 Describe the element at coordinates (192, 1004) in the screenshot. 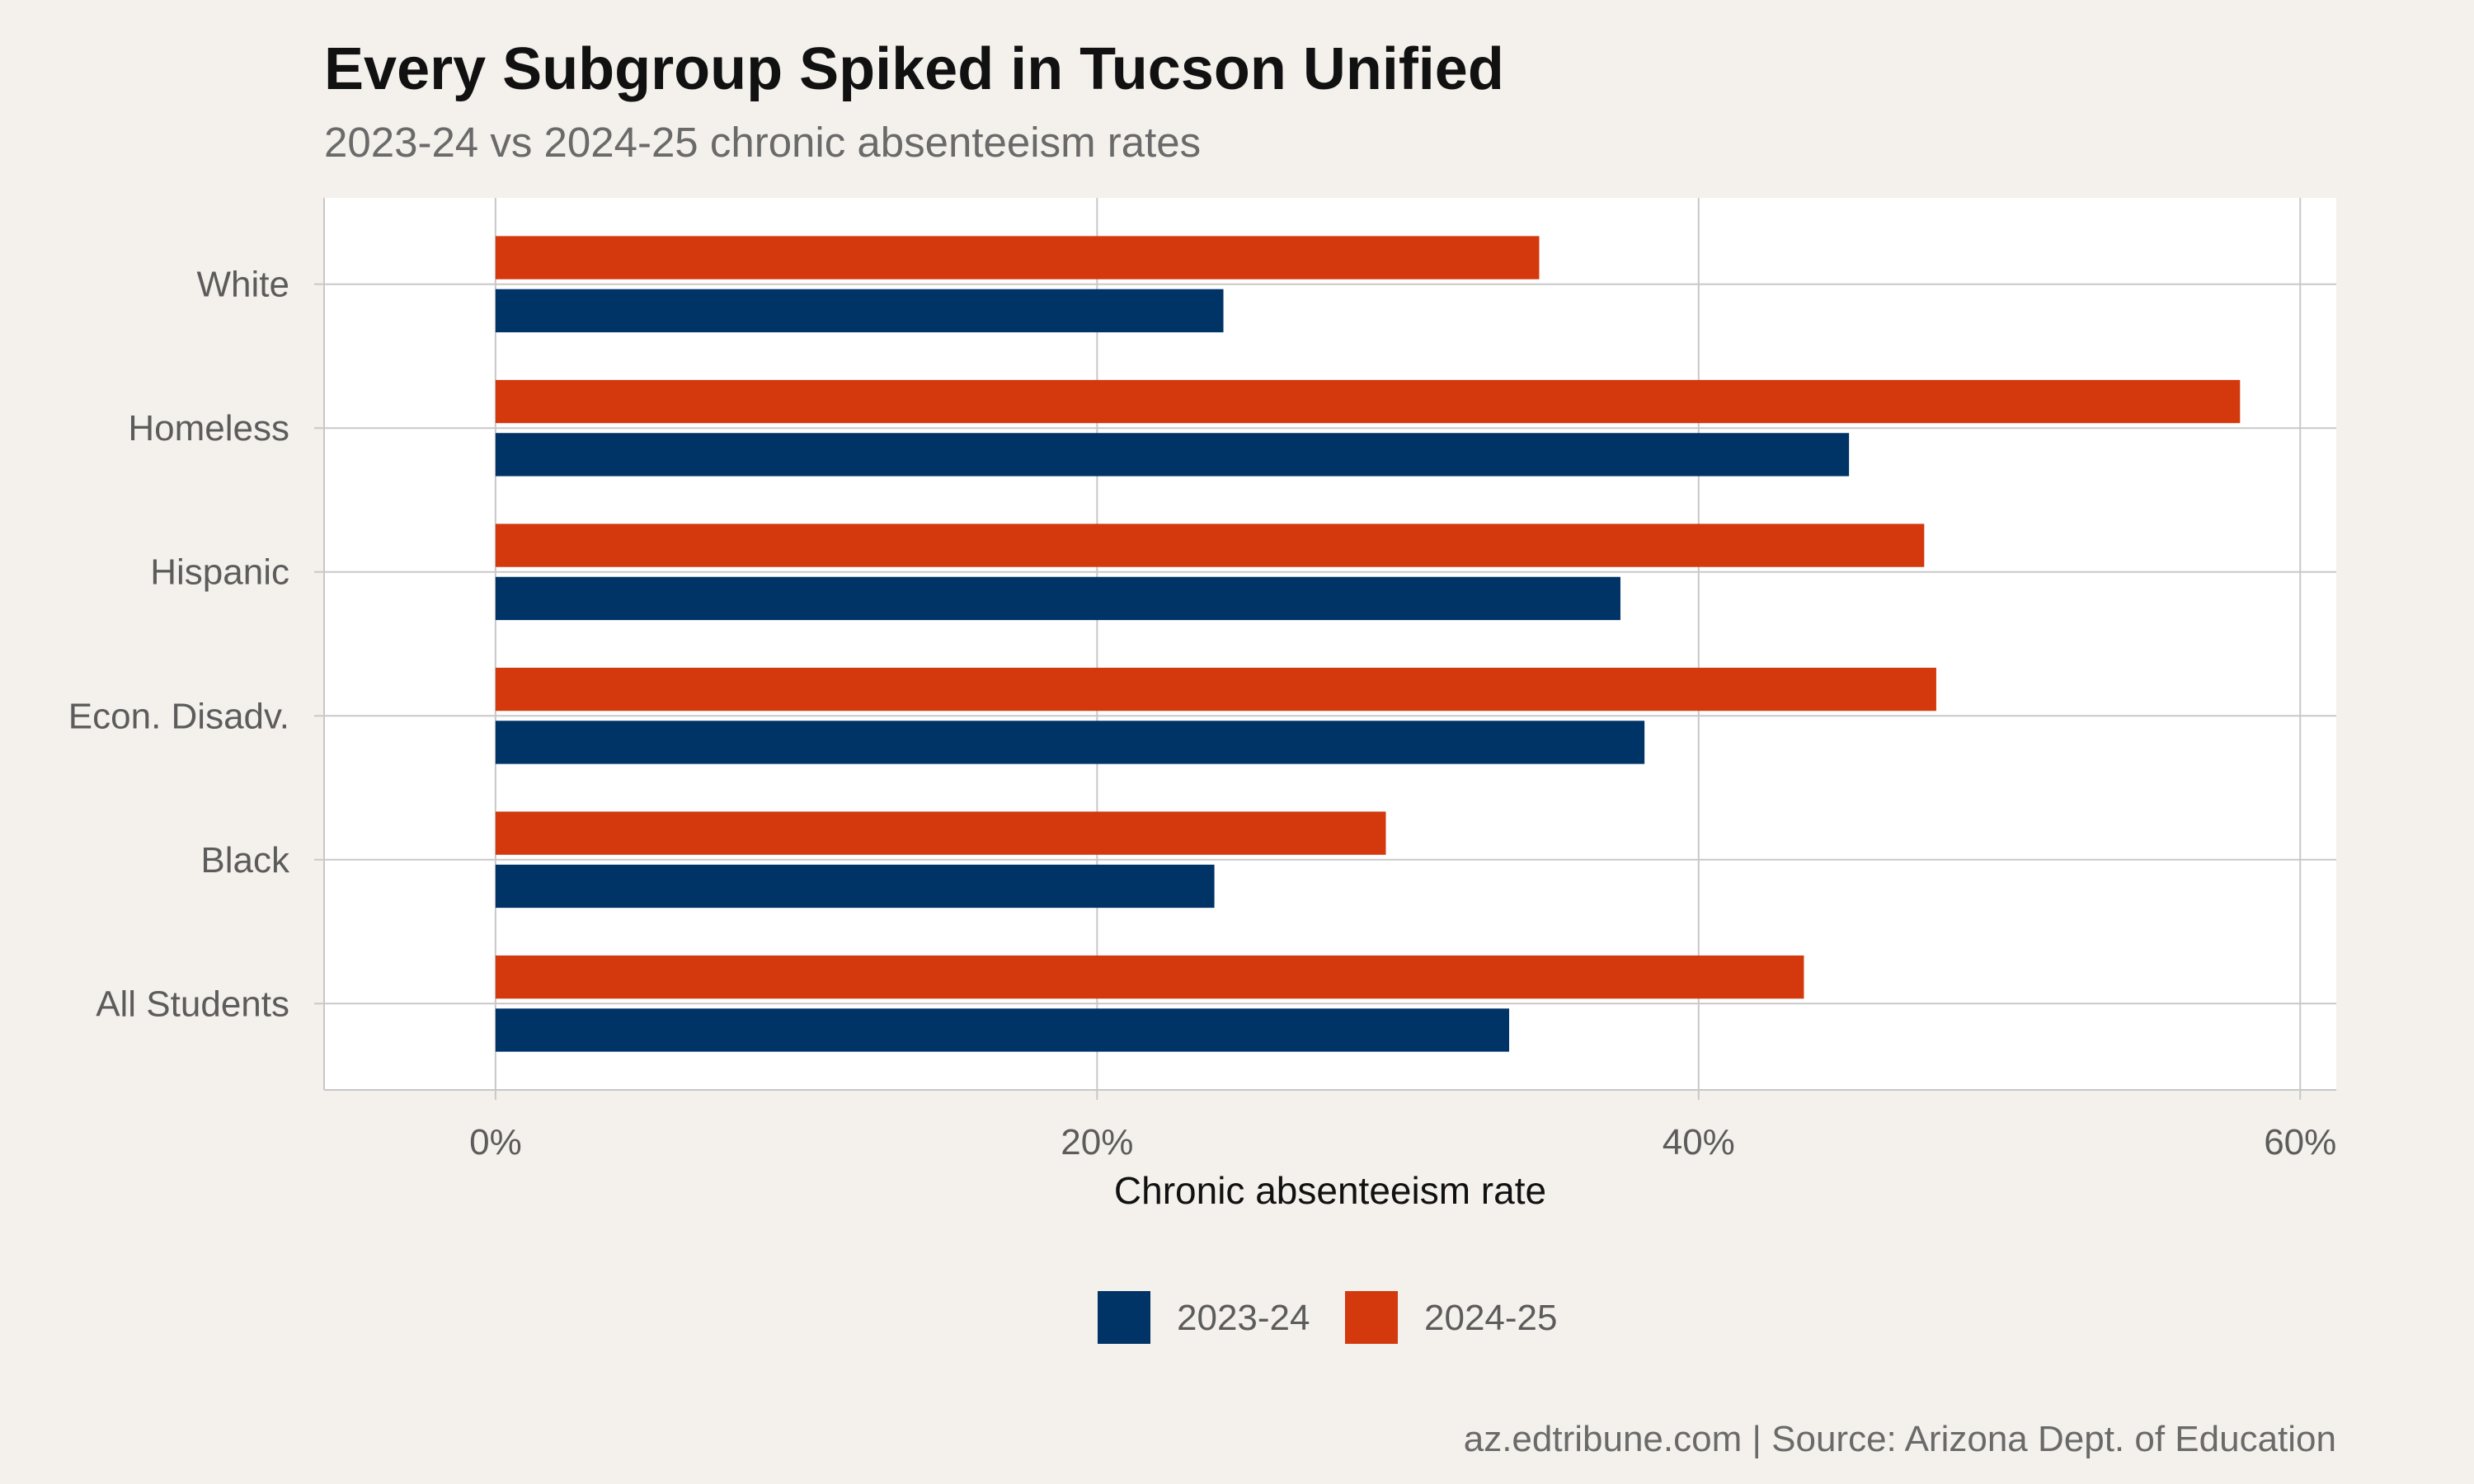

I see `category-label: All Students` at that location.